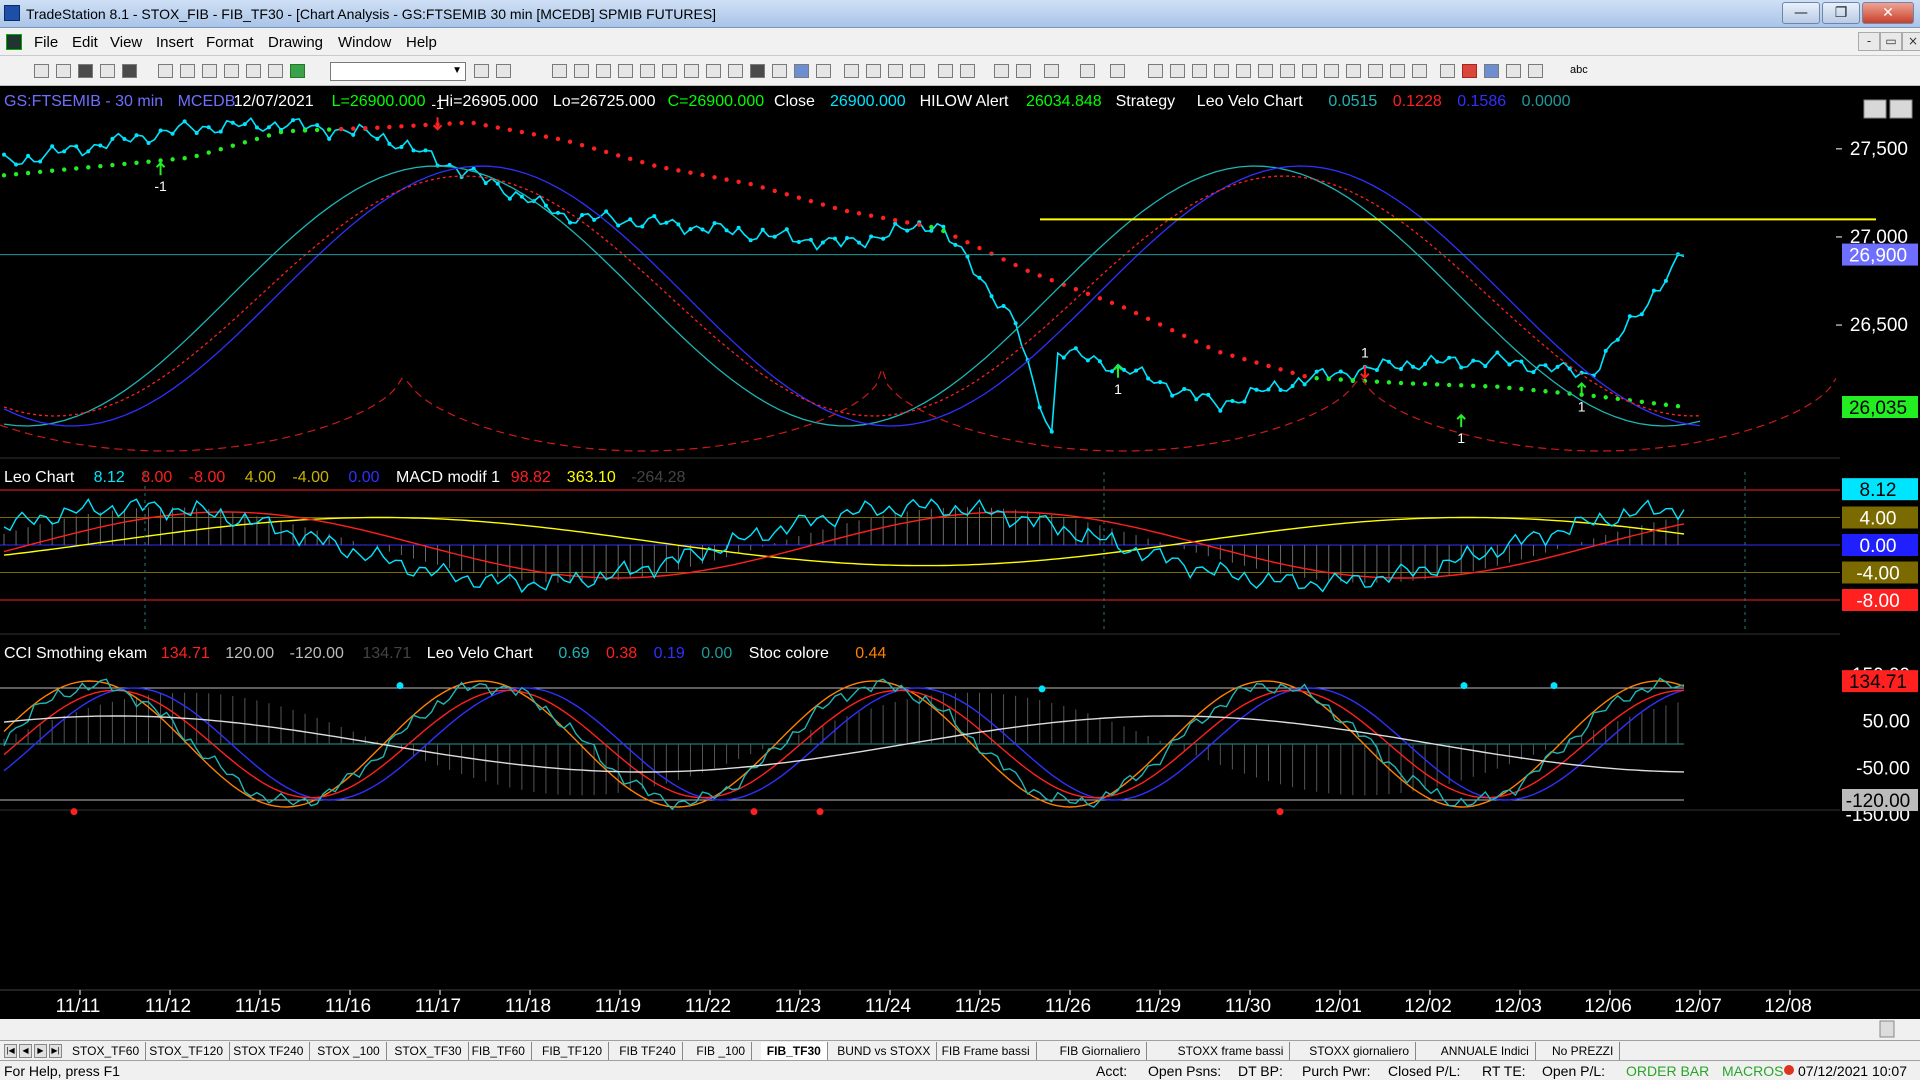 The width and height of the screenshot is (1920, 1080). Describe the element at coordinates (844, 541) in the screenshot. I see `macd-signal-line` at that location.